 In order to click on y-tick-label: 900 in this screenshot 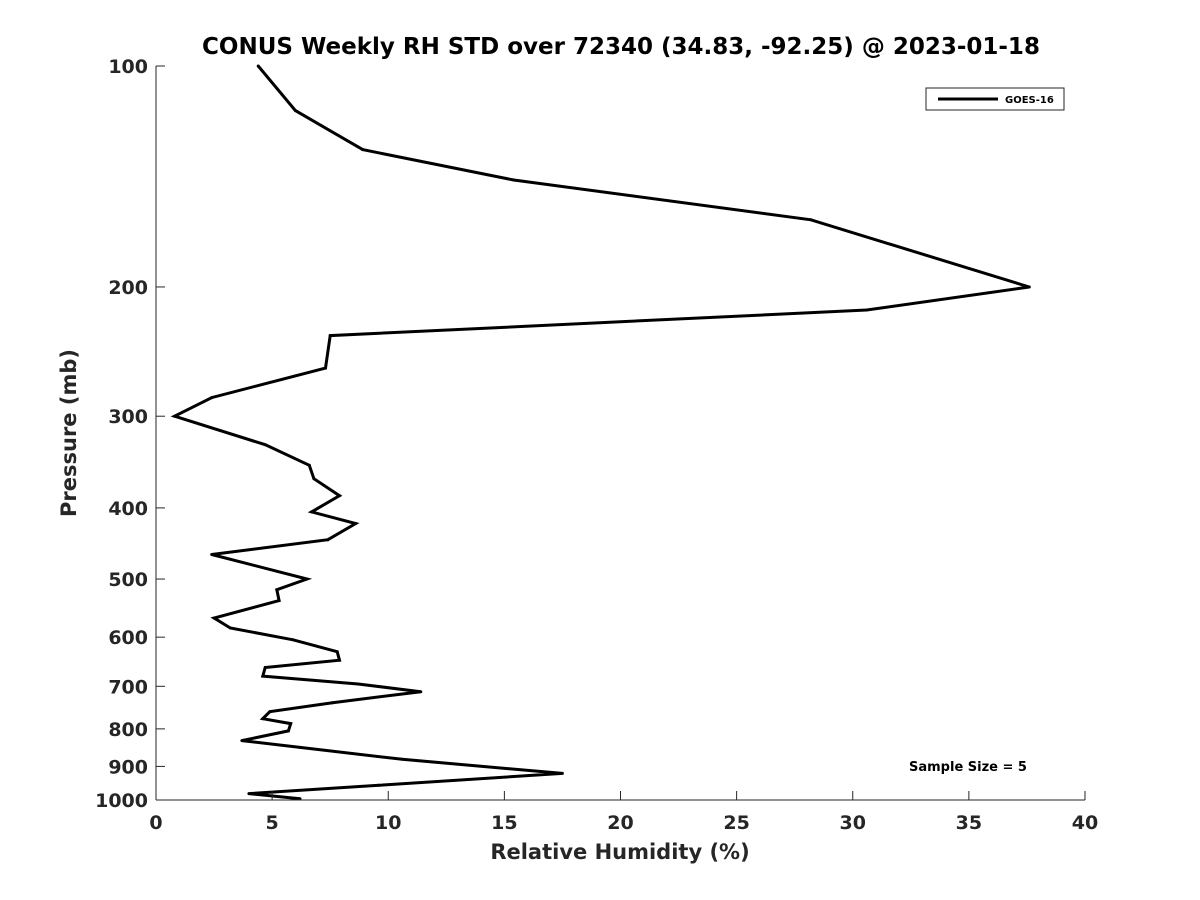, I will do `click(128, 767)`.